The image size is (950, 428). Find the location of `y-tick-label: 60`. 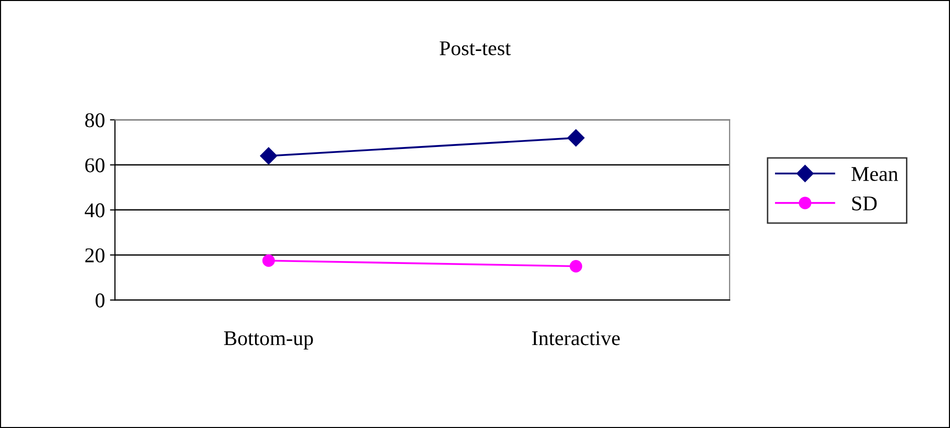

y-tick-label: 60 is located at coordinates (94, 165).